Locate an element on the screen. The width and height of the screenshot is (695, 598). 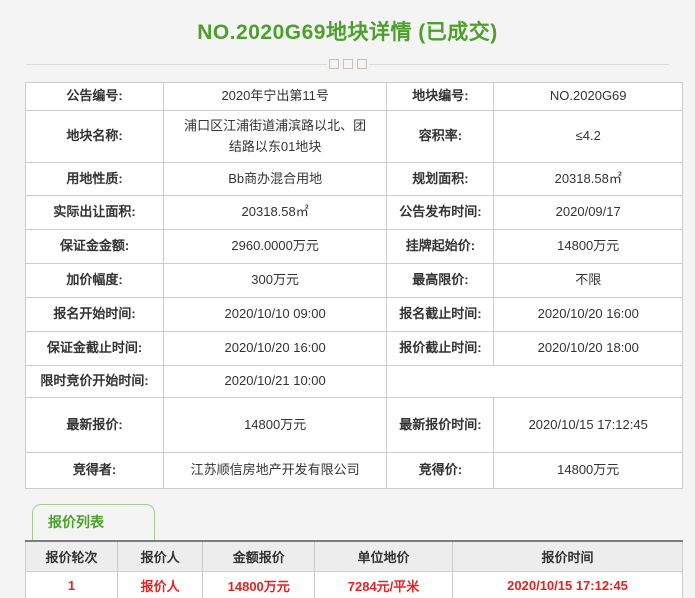
quote-header-row: 报价轮次 报价人 金额报价 单位地价 报价时间 is located at coordinates (354, 556).